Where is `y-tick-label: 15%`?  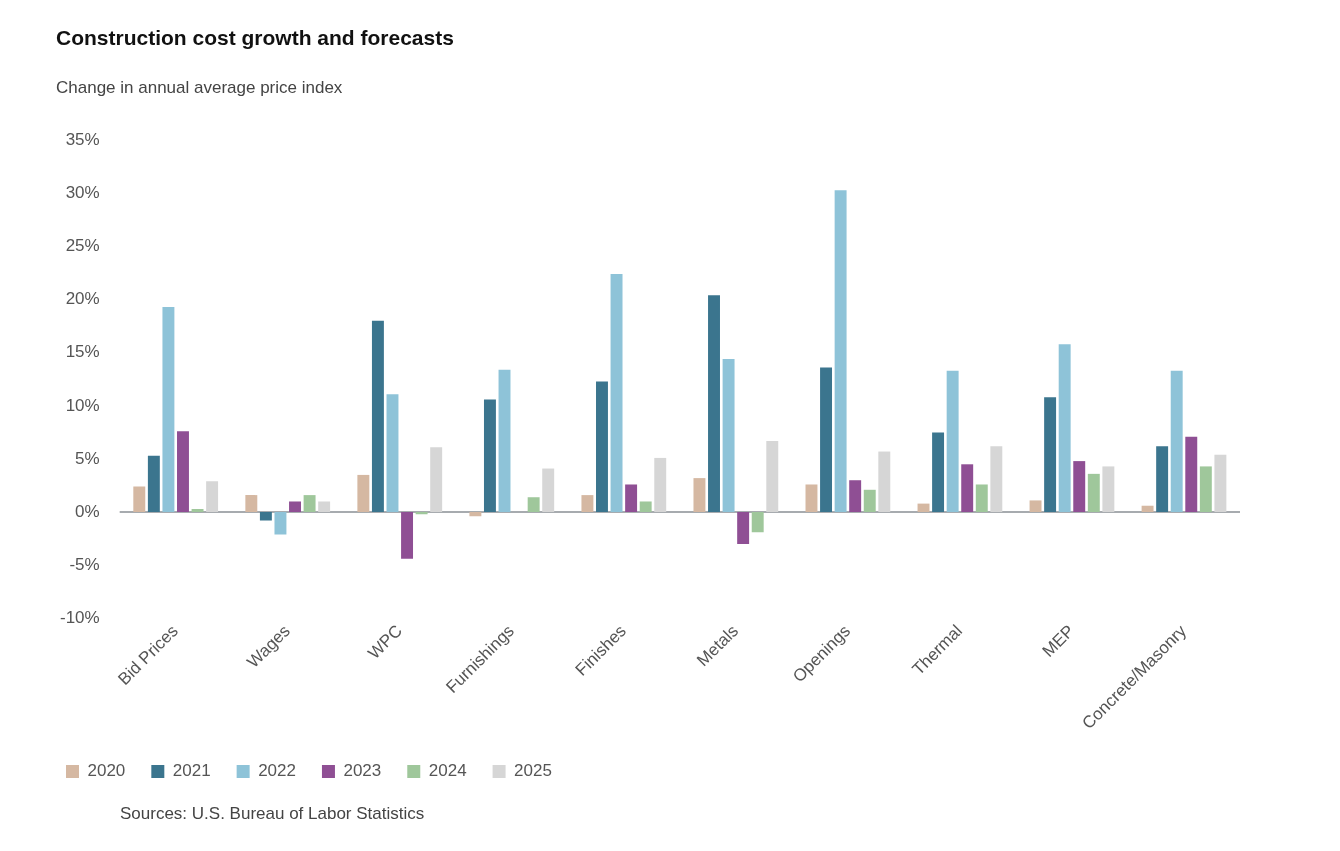
y-tick-label: 15% is located at coordinates (82, 352).